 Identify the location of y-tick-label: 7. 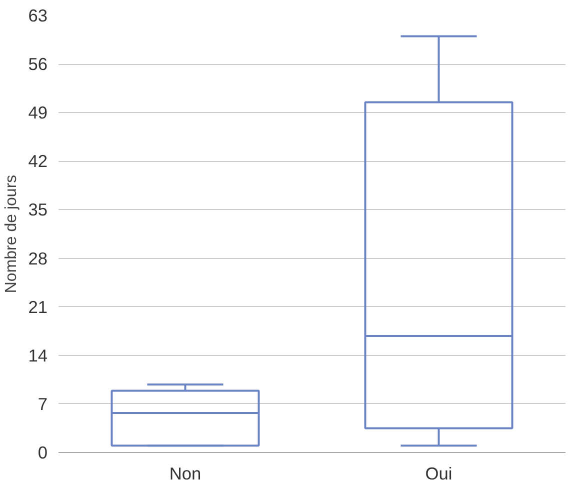
(43, 404).